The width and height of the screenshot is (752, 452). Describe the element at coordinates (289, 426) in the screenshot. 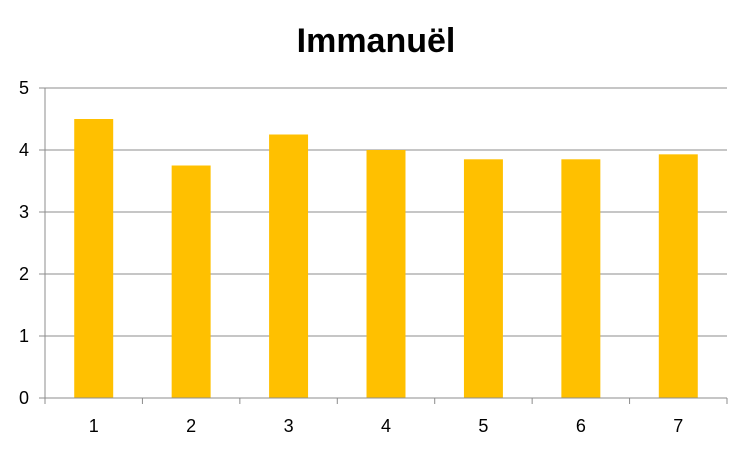

I see `x-tick-label: 3` at that location.